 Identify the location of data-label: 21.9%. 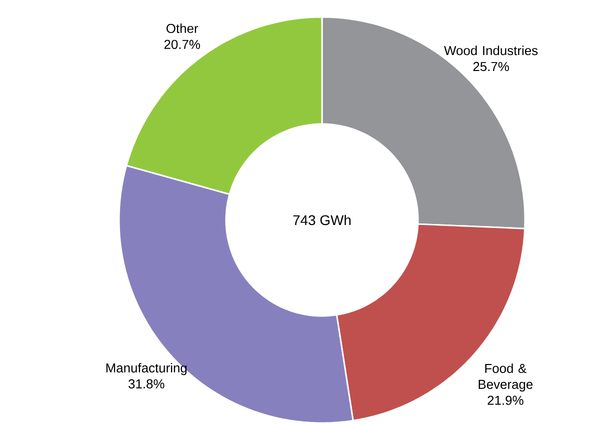
(506, 401).